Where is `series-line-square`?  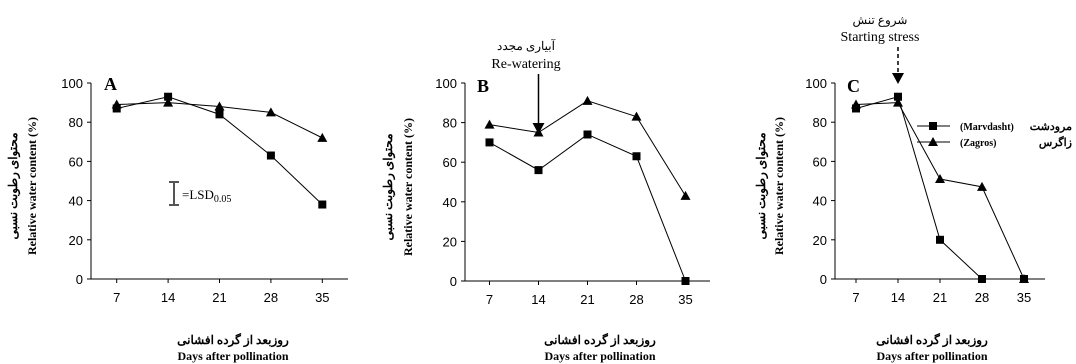 series-line-square is located at coordinates (587, 207).